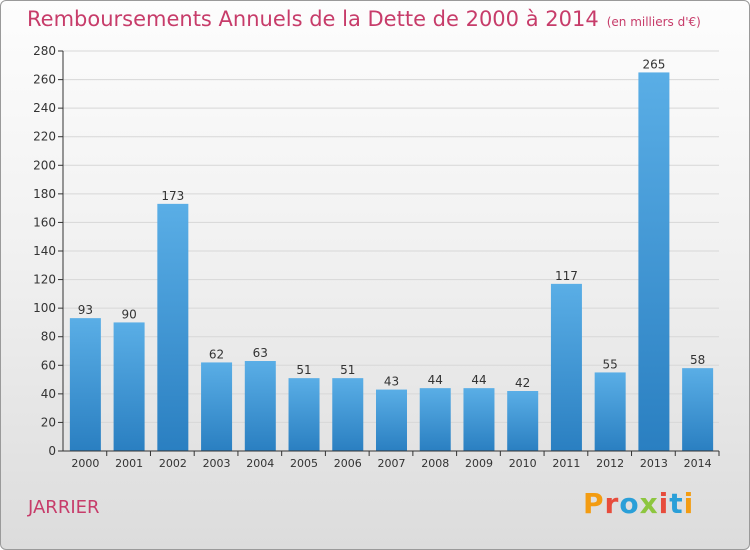 The image size is (750, 550). Describe the element at coordinates (610, 463) in the screenshot. I see `x-tick-label-2012: 2012` at that location.